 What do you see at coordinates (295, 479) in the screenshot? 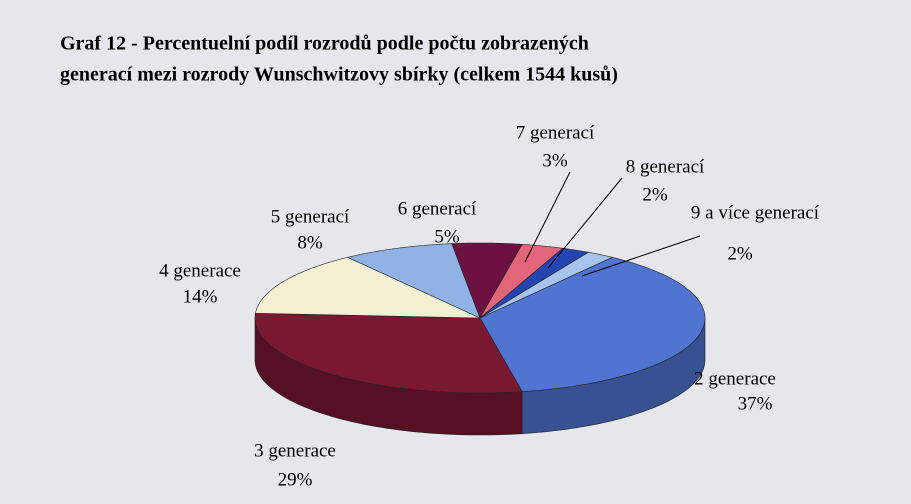
I see `value-label: 29%` at bounding box center [295, 479].